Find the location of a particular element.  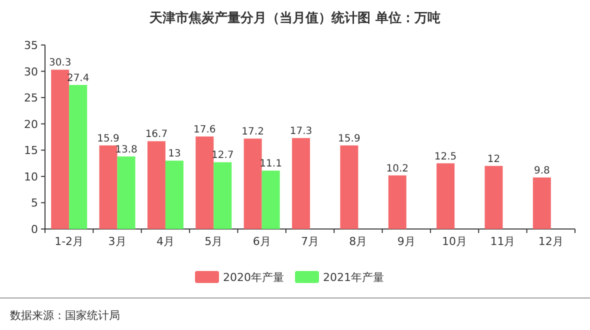

legend-label: 2021年产量 is located at coordinates (353, 277).